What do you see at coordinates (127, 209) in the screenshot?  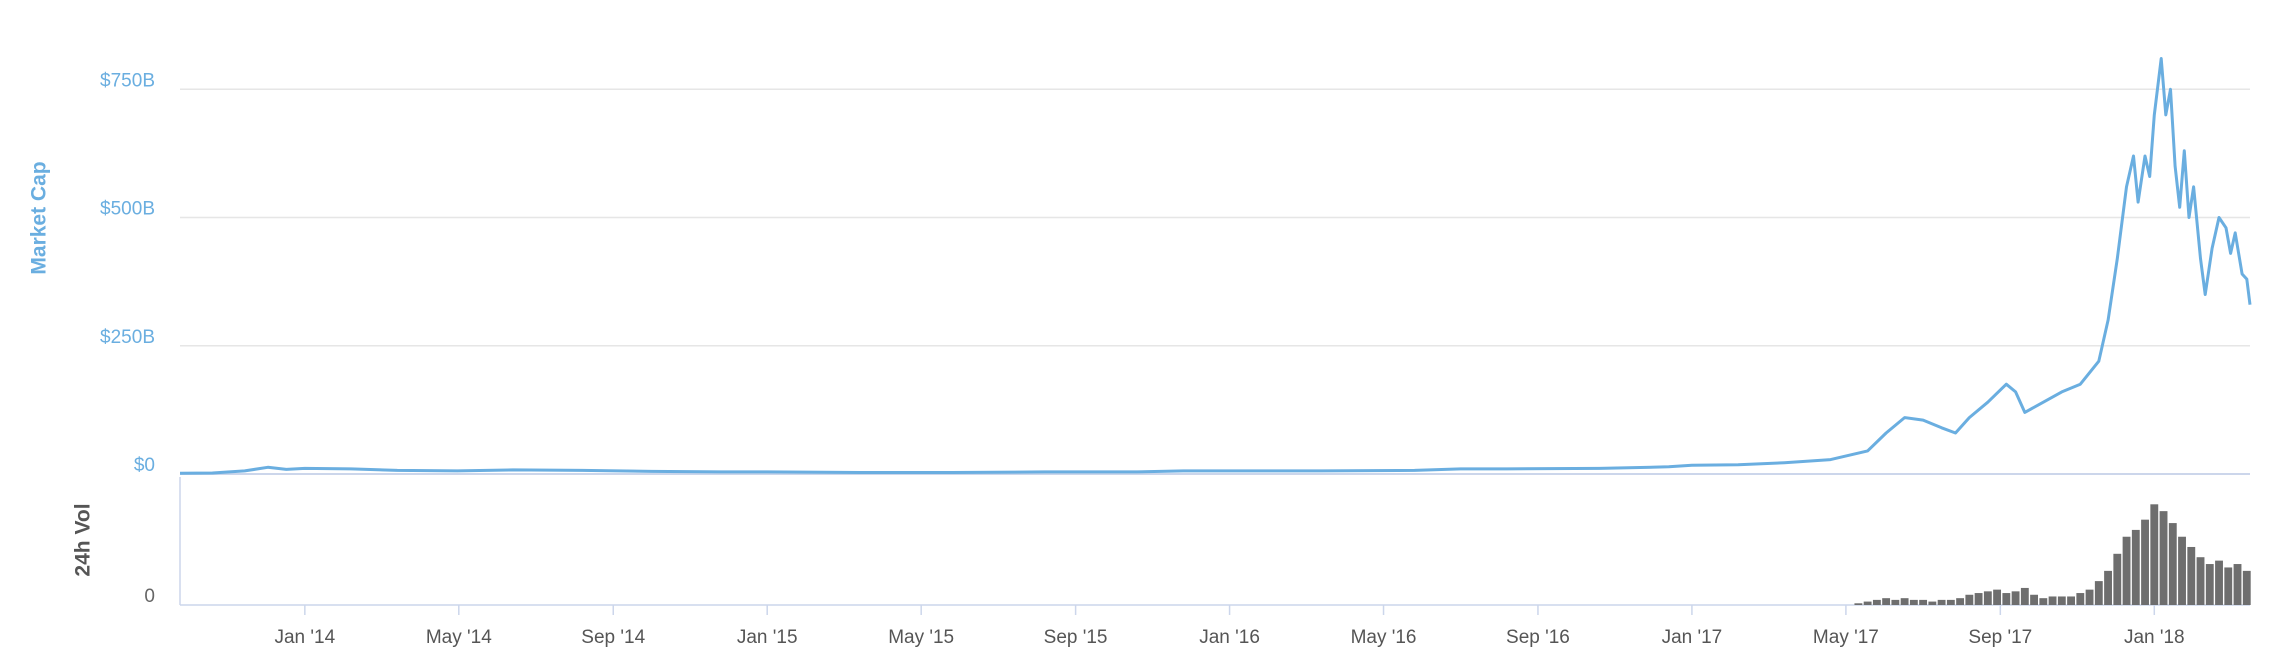 I see `y-tick-label: $500B` at bounding box center [127, 209].